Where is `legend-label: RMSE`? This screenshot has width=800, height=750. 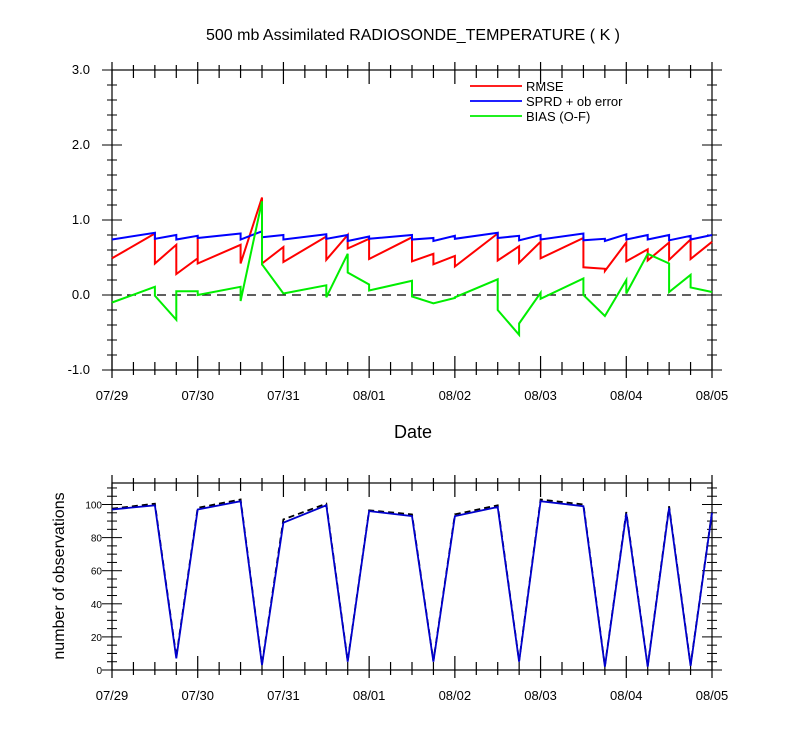 legend-label: RMSE is located at coordinates (545, 86).